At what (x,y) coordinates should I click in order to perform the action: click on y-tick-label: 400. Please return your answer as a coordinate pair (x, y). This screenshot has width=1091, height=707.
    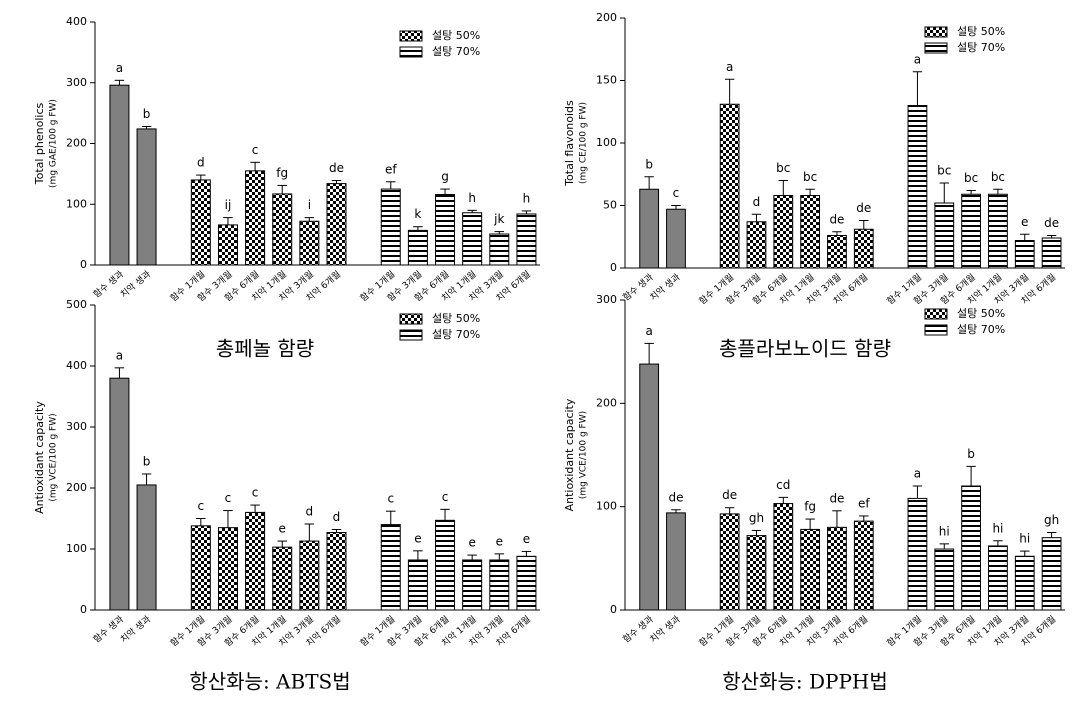
    Looking at the image, I should click on (76, 365).